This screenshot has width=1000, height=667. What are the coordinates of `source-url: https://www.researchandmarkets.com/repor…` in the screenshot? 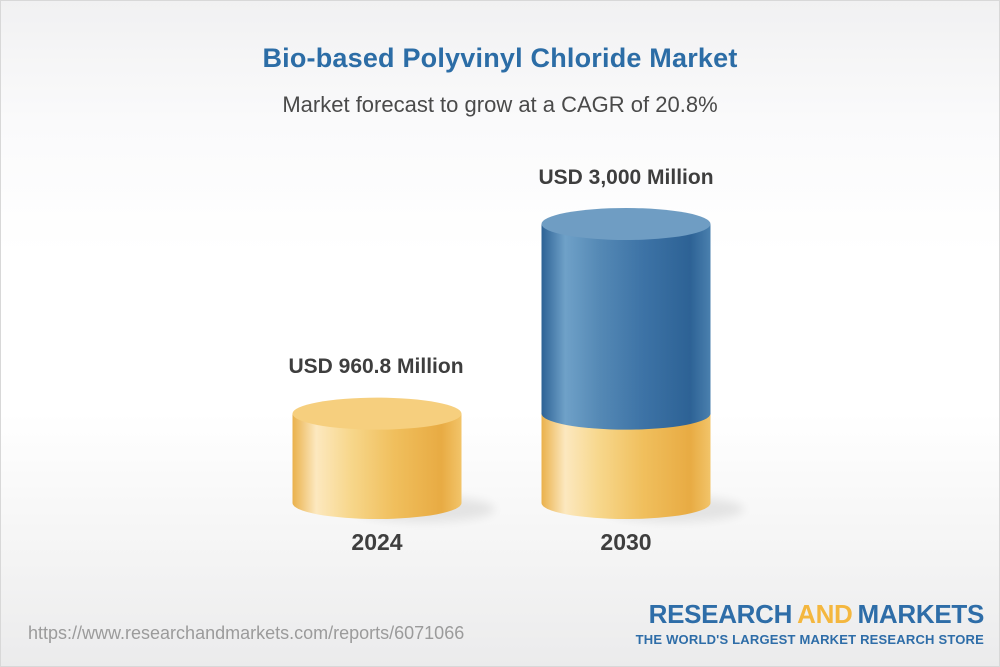 It's located at (246, 633).